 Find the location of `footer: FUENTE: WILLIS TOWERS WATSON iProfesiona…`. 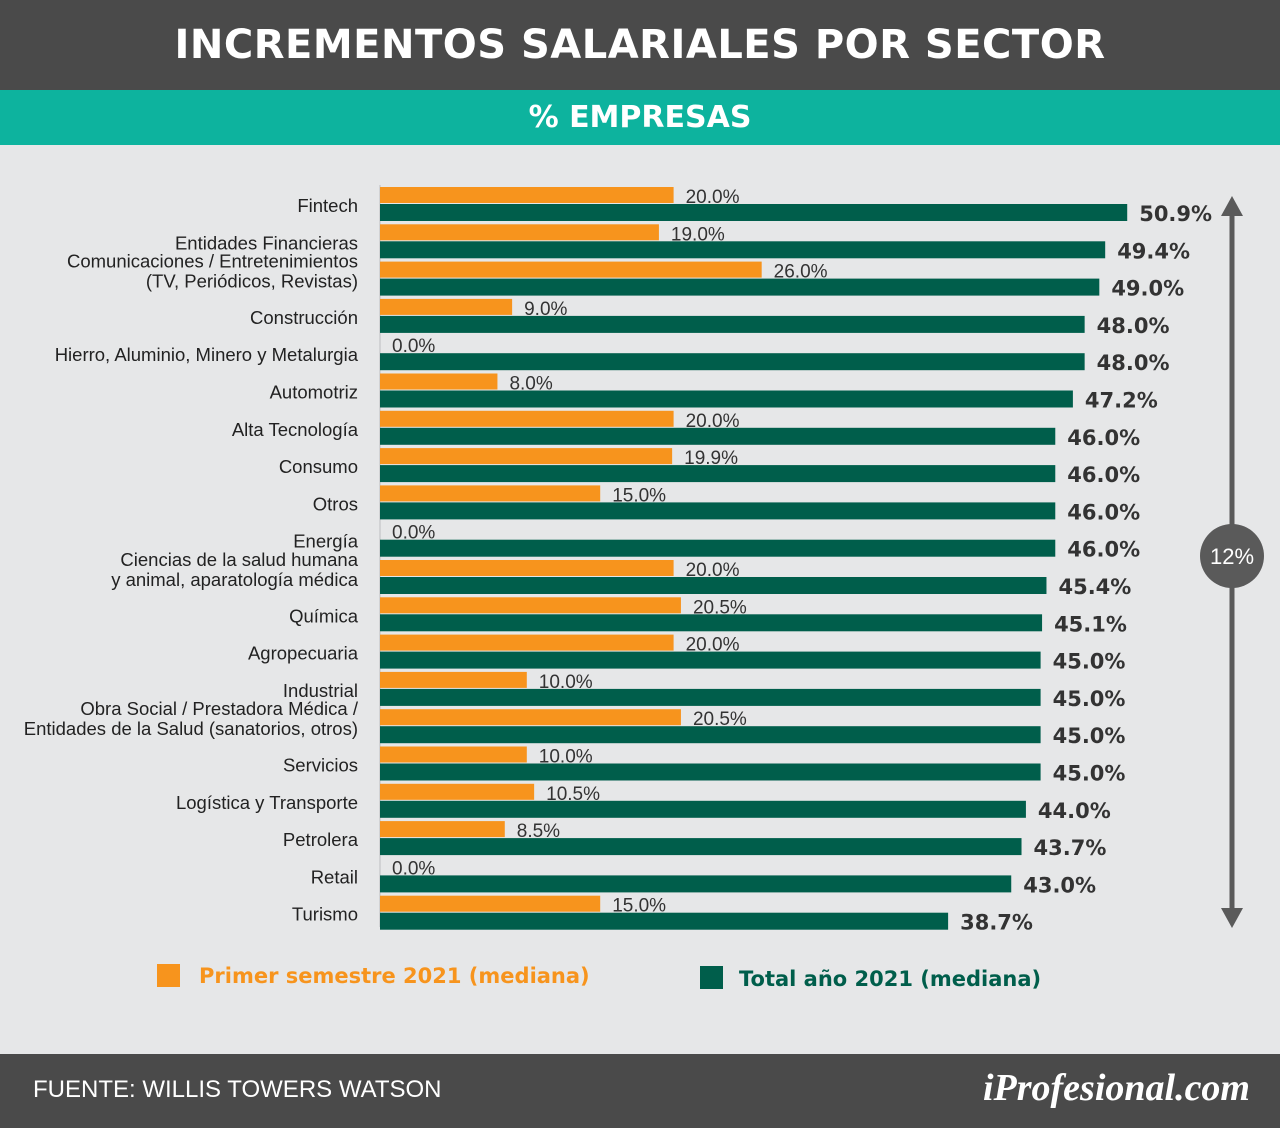

footer: FUENTE: WILLIS TOWERS WATSON iProfesiona… is located at coordinates (640, 1091).